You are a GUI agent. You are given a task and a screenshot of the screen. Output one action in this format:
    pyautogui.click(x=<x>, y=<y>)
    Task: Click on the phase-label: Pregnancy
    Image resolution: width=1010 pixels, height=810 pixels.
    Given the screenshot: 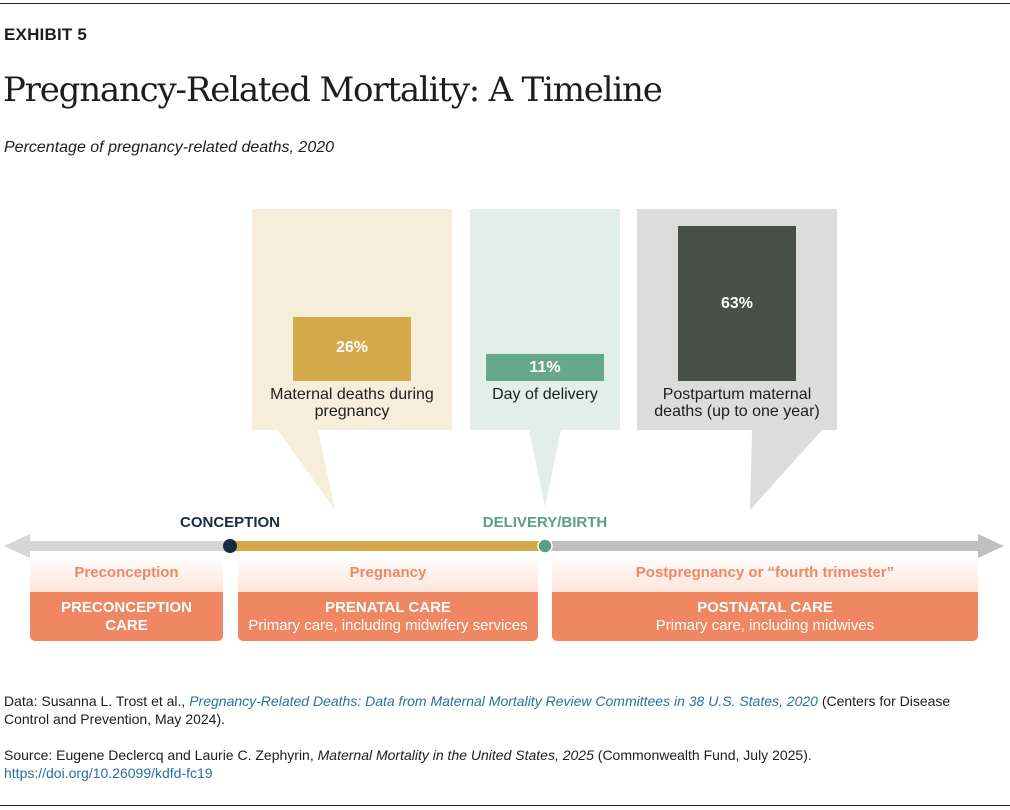 What is the action you would take?
    pyautogui.click(x=388, y=572)
    